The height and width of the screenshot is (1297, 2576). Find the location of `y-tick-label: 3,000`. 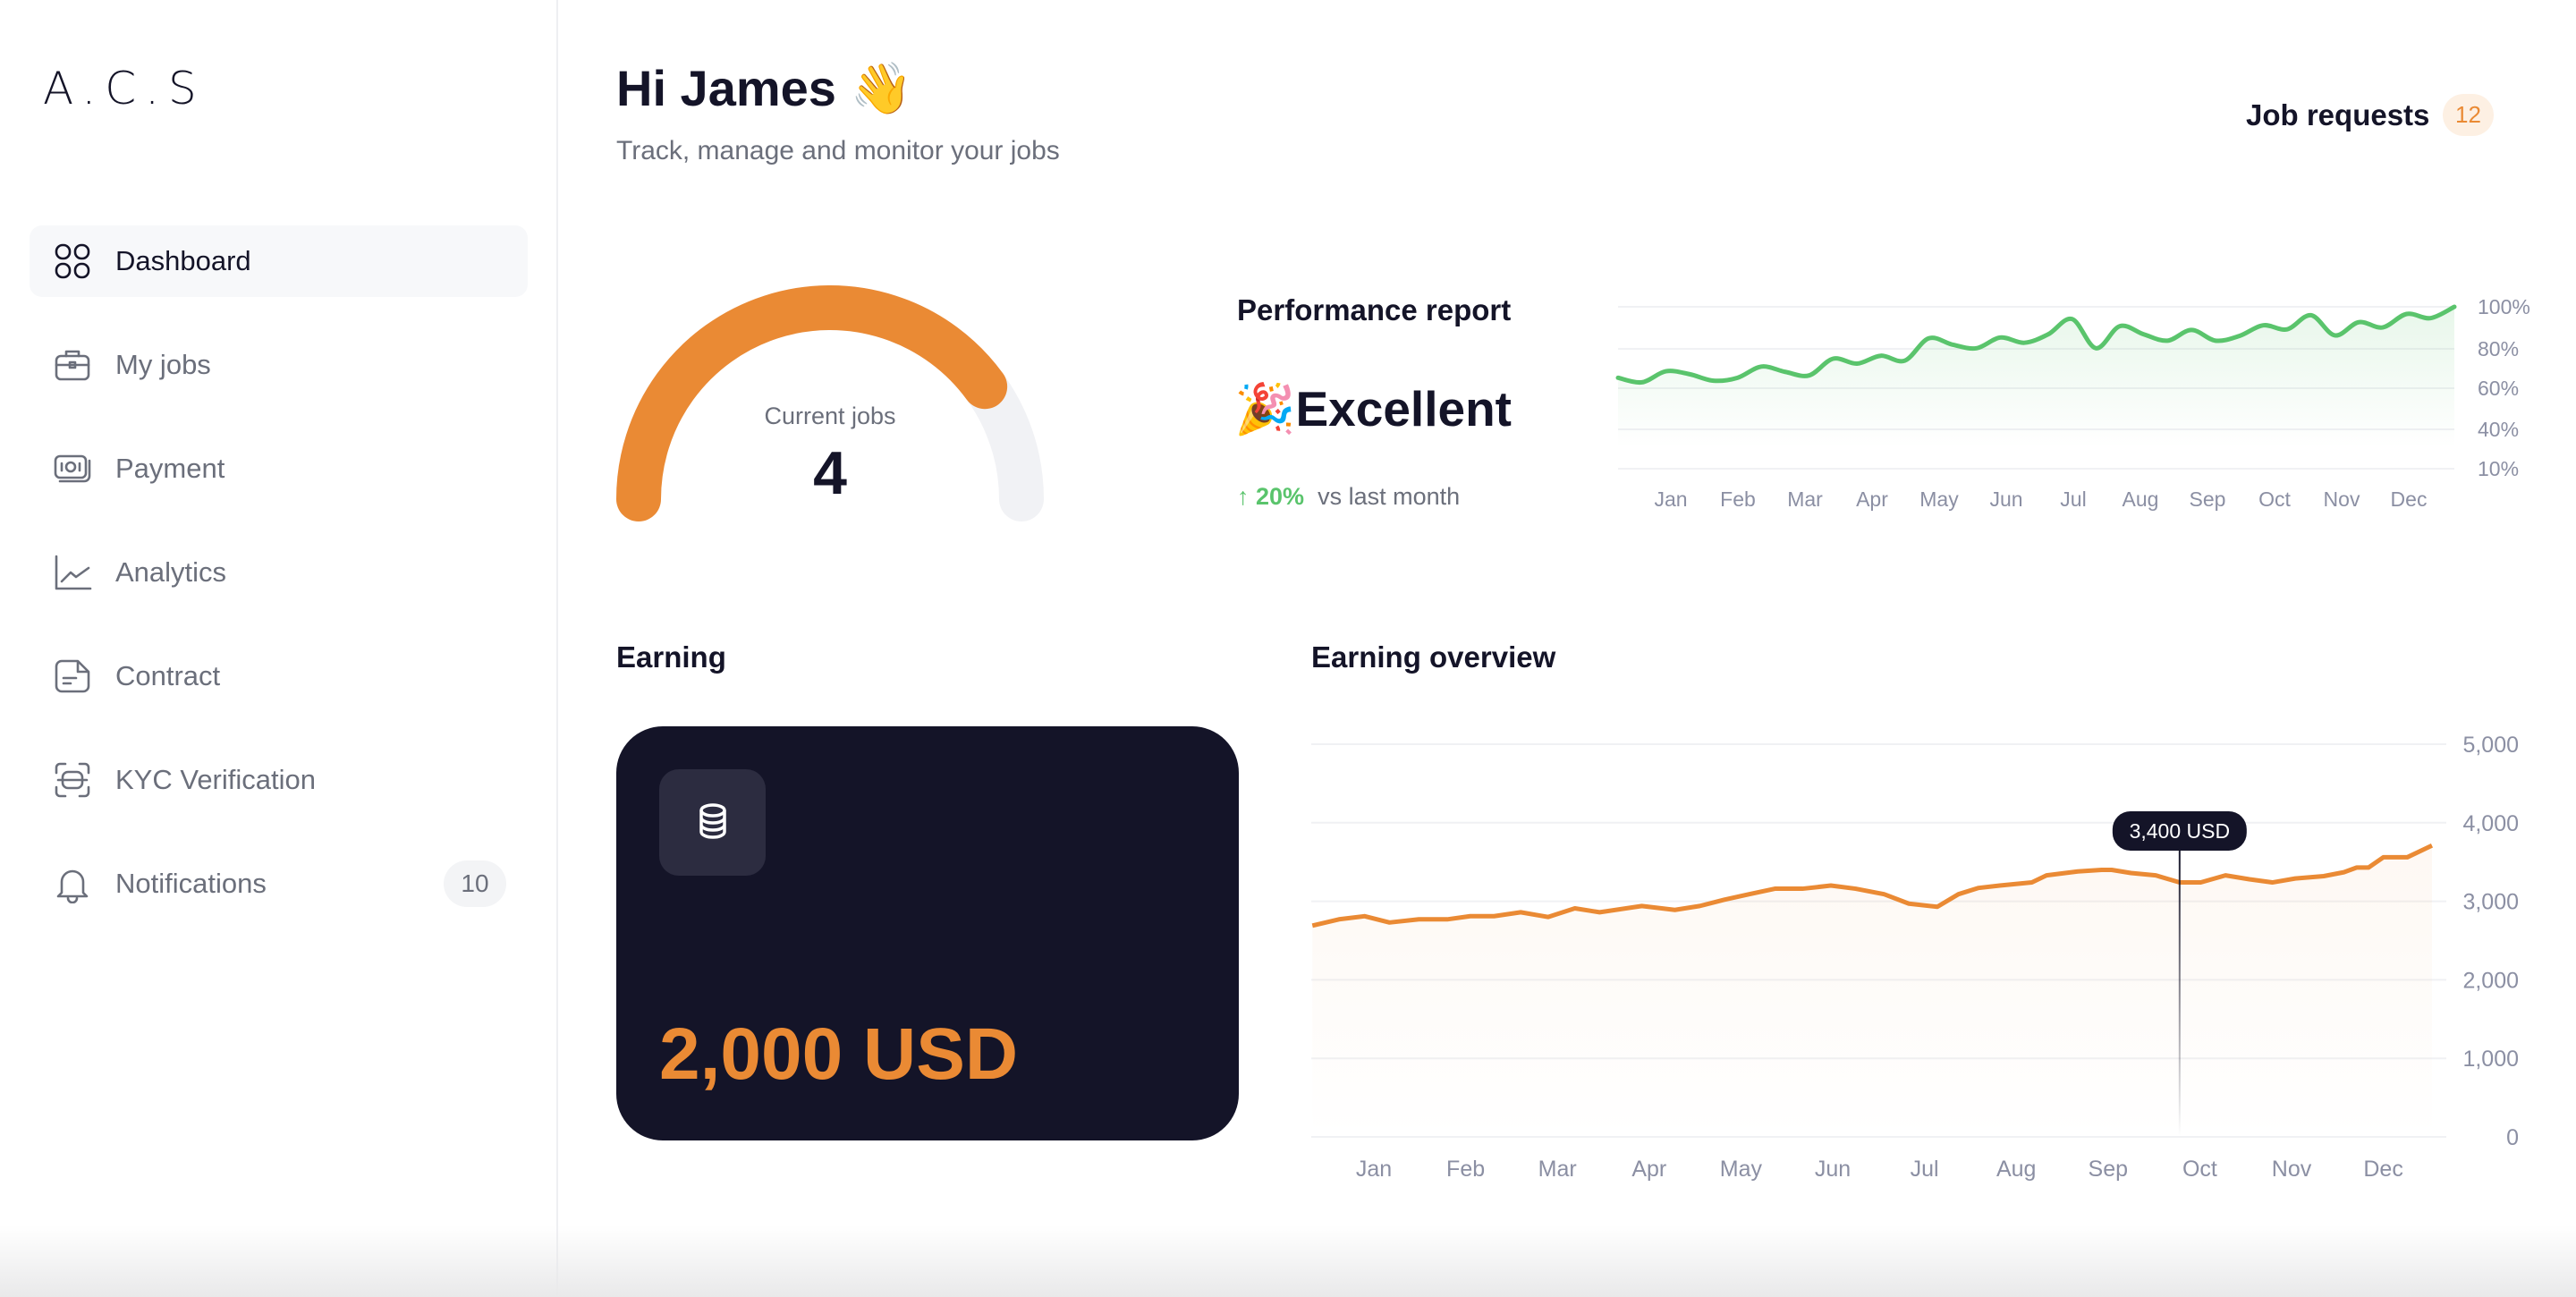

y-tick-label: 3,000 is located at coordinates (2490, 902).